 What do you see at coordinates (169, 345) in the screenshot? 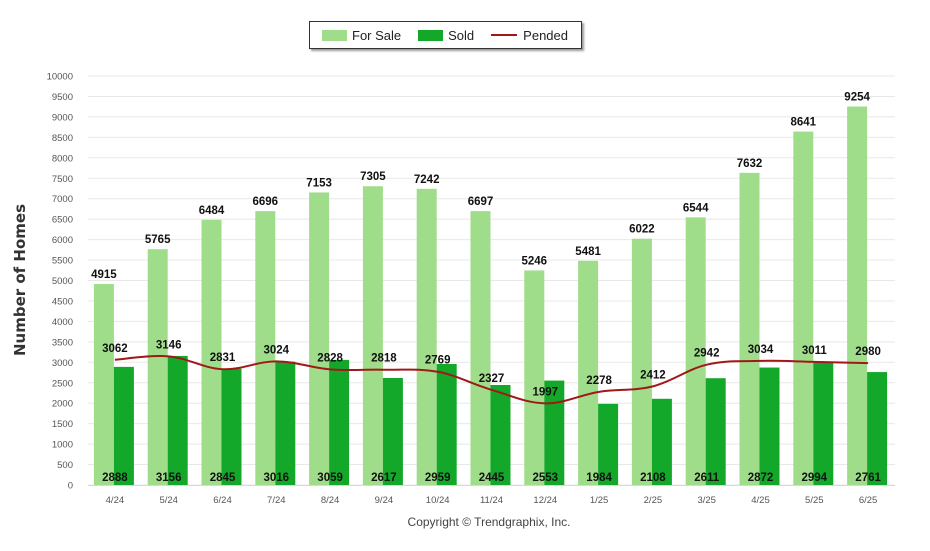
I see `label-pended: 3146` at bounding box center [169, 345].